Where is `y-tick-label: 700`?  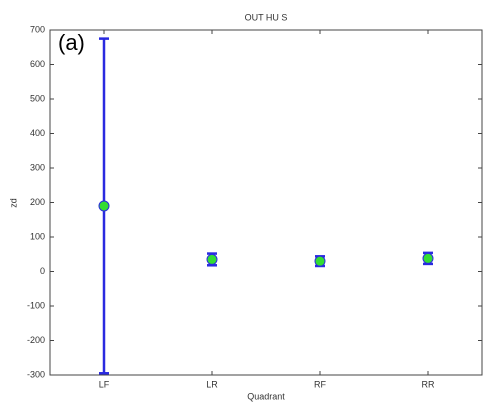
y-tick-label: 700 is located at coordinates (37, 29).